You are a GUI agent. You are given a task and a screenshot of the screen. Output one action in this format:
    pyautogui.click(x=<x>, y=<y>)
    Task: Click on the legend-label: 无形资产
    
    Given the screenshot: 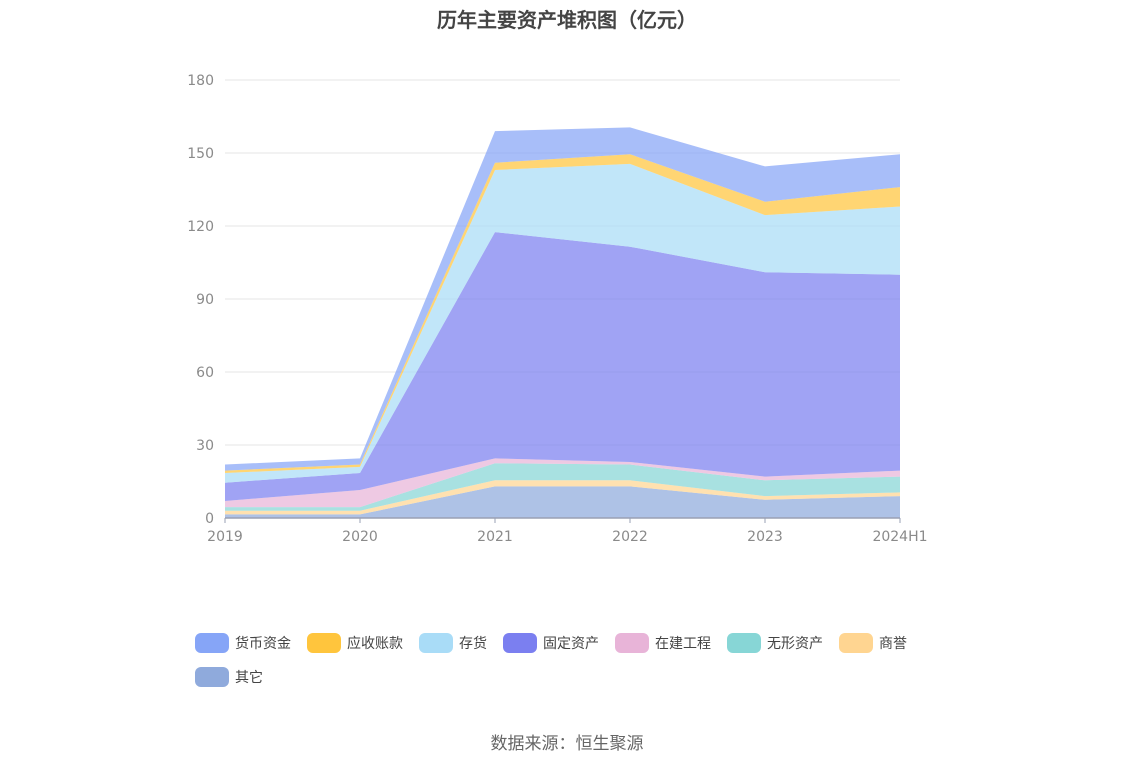 What is the action you would take?
    pyautogui.click(x=795, y=644)
    